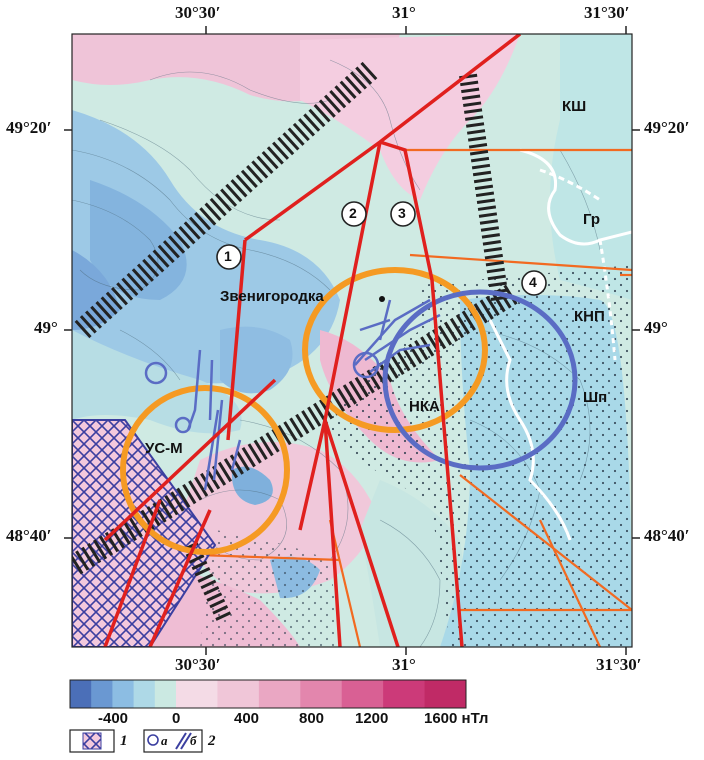 The height and width of the screenshot is (760, 704). I want to click on label-ksh: КШ, so click(574, 106).